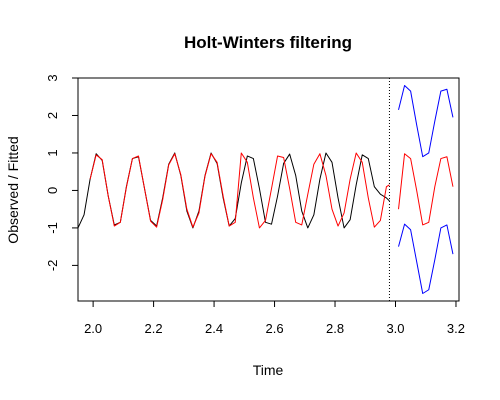 This screenshot has height=400, width=500. I want to click on x-axis-label: Time, so click(268, 370).